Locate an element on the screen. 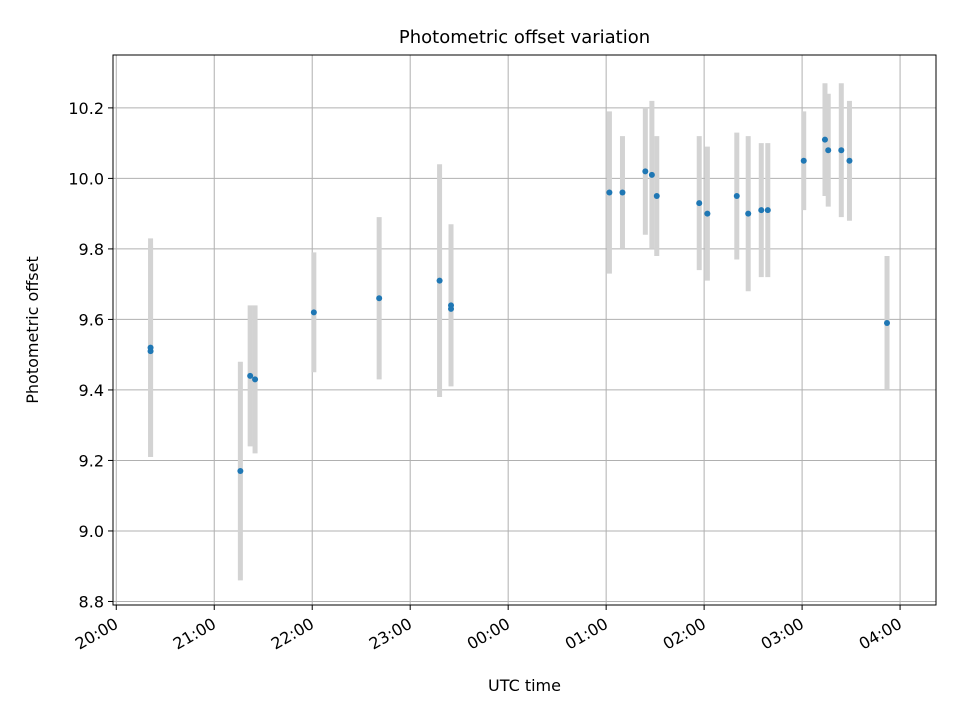  x-tick-label: 23:00 is located at coordinates (390, 634).